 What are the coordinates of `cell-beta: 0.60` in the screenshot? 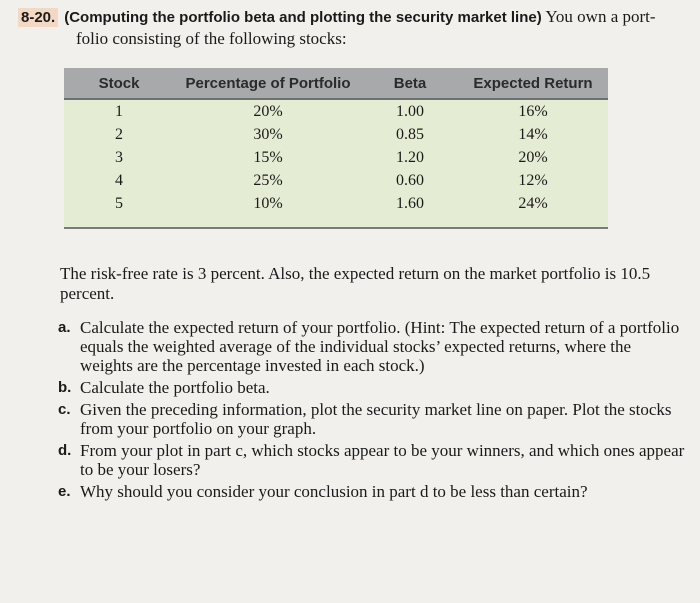 It's located at (410, 180).